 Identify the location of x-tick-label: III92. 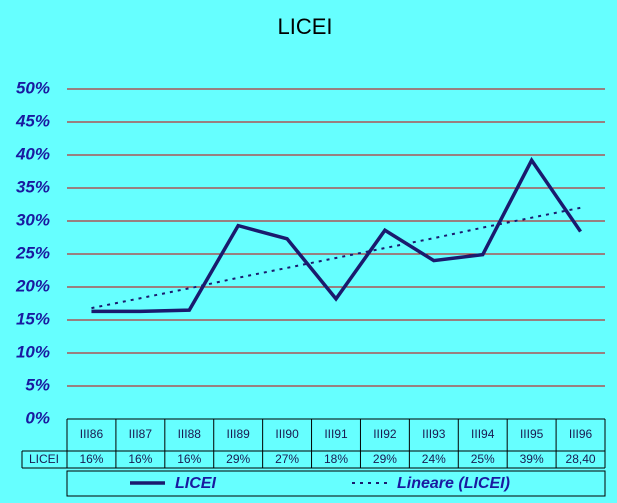
(385, 434).